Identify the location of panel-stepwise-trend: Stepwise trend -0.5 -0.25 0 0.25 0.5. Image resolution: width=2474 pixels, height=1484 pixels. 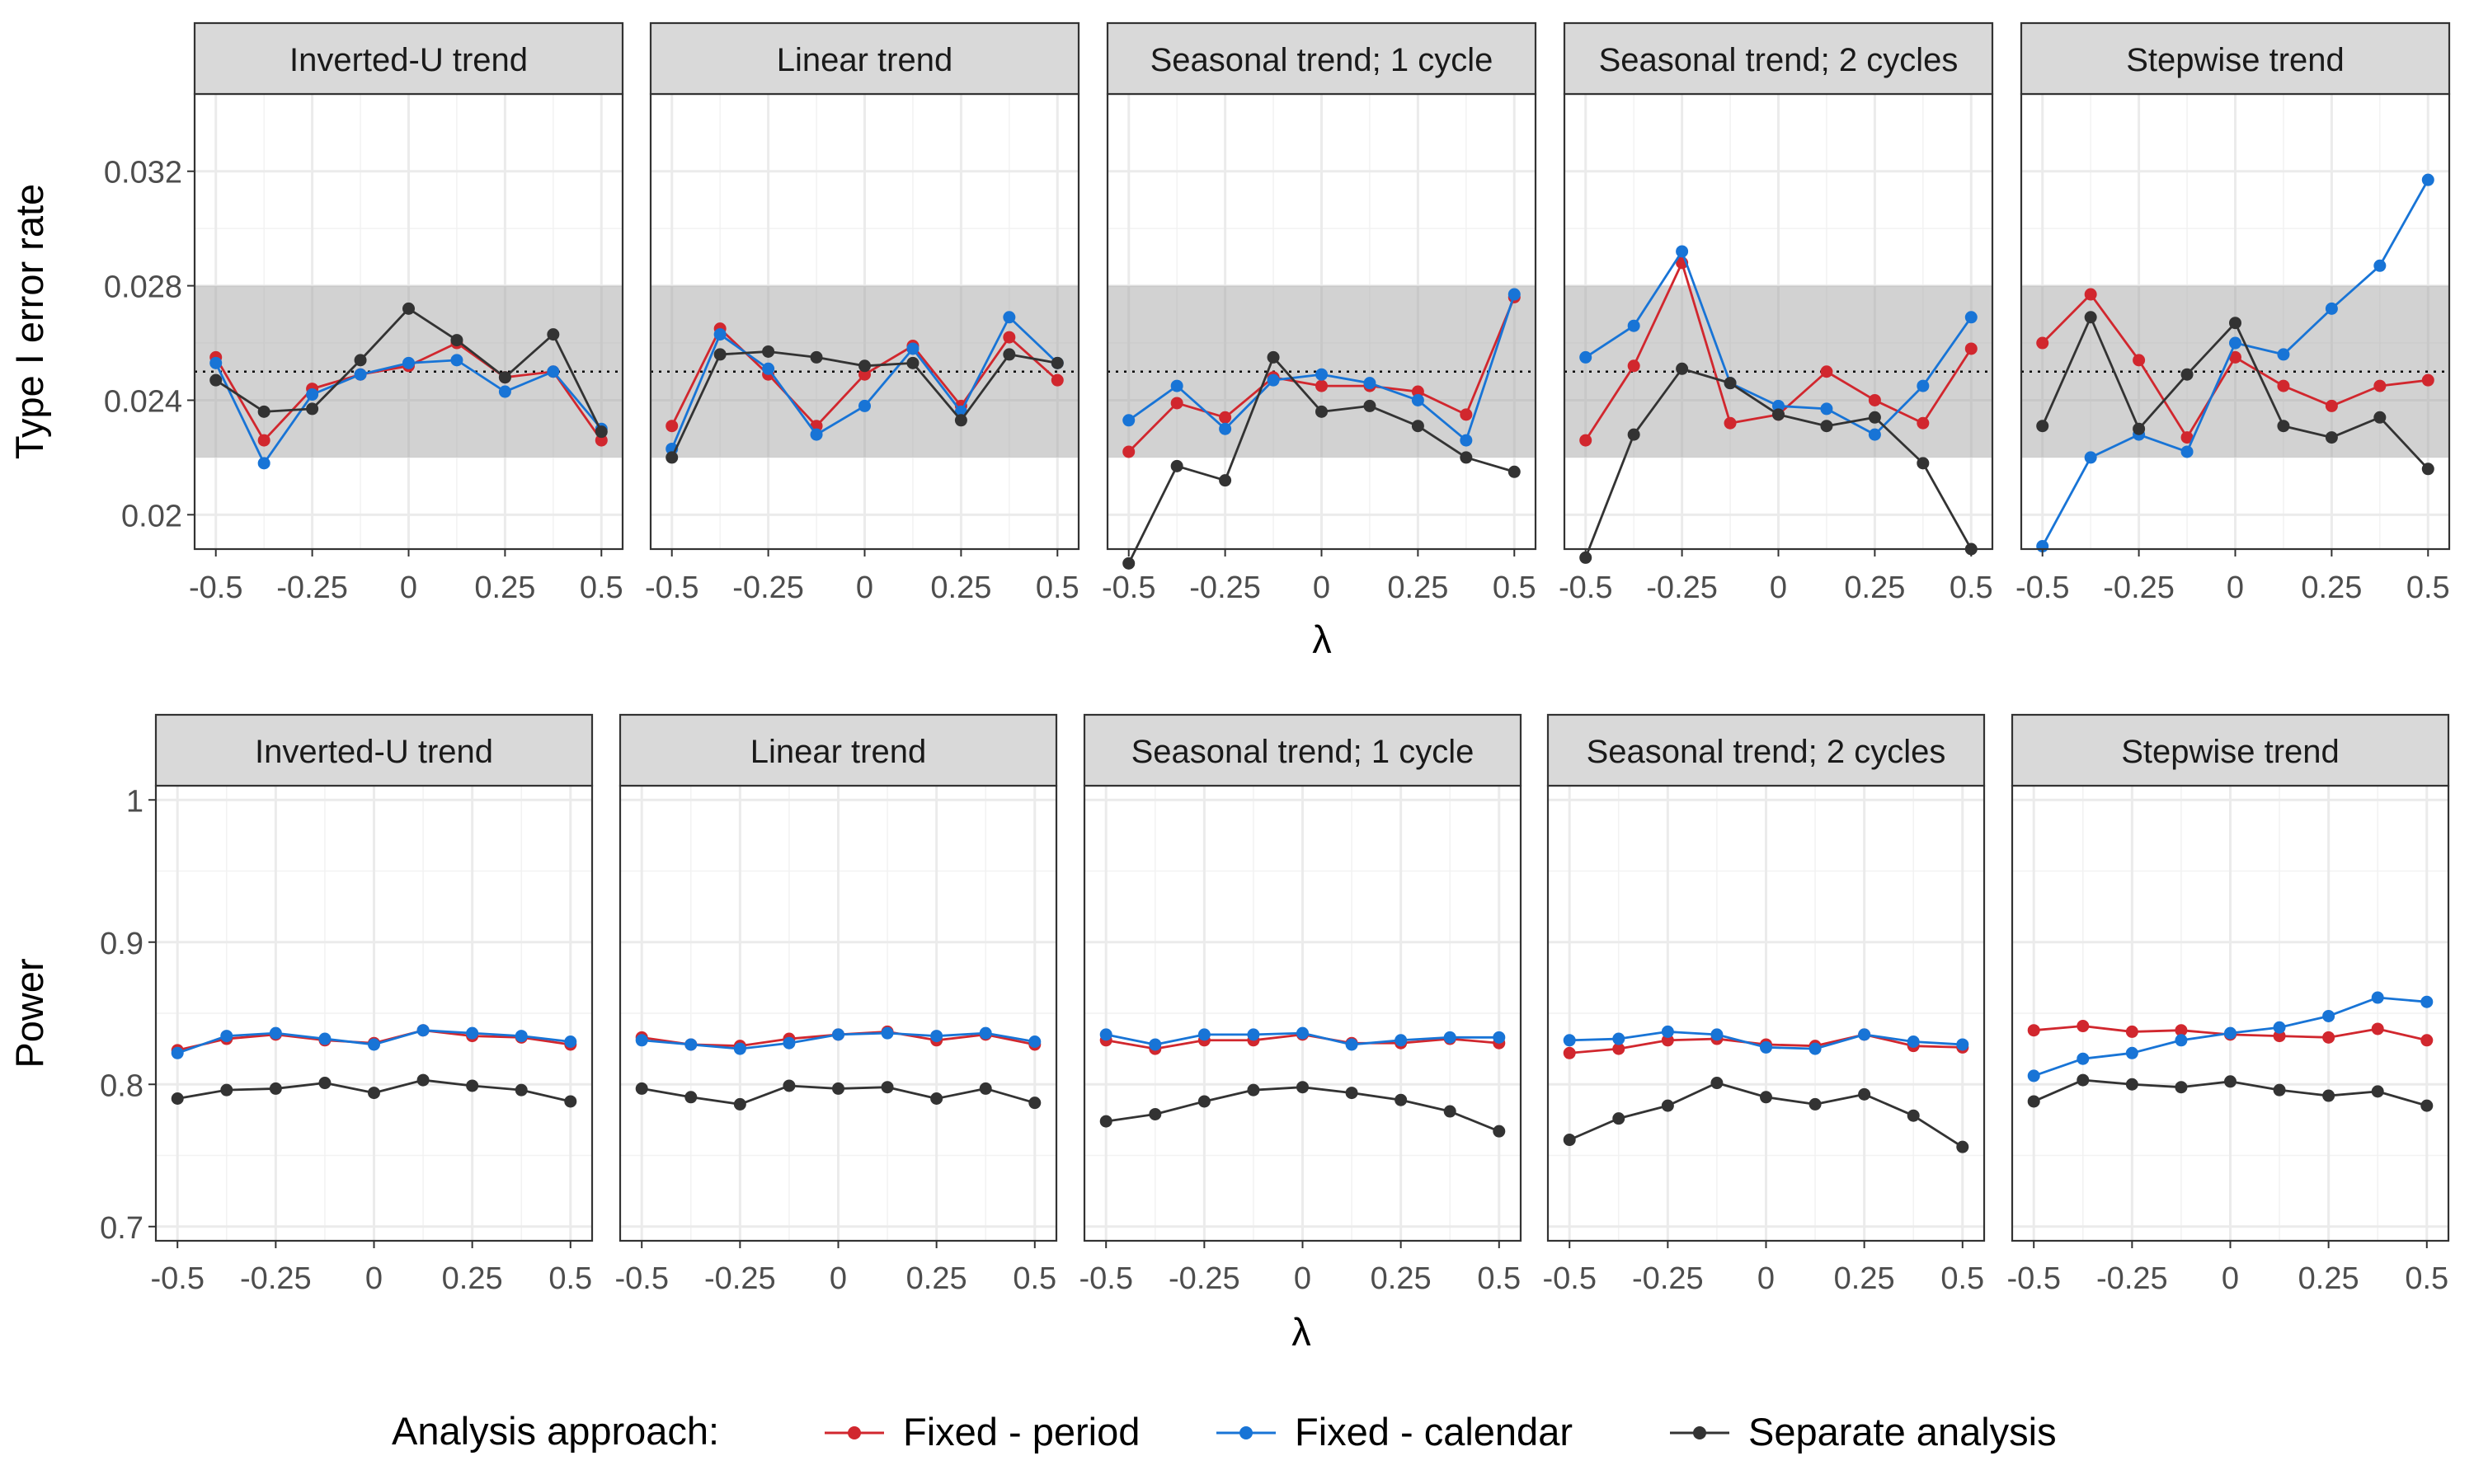
(2228, 1004).